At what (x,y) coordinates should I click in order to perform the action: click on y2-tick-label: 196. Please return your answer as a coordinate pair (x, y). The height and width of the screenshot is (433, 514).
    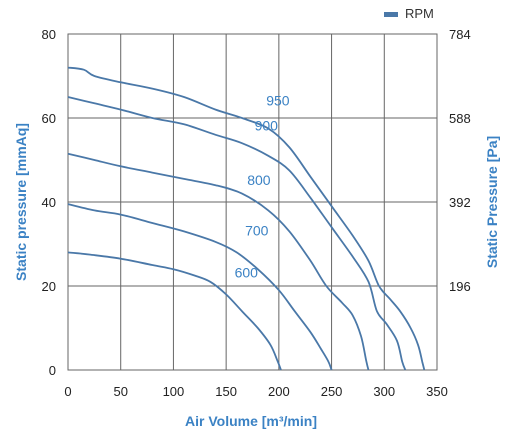
    Looking at the image, I should click on (460, 286).